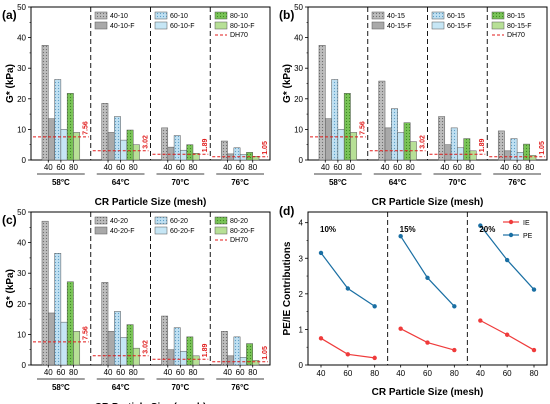 This screenshot has width=550, height=404. I want to click on legend-label-dh70: DH70, so click(516, 35).